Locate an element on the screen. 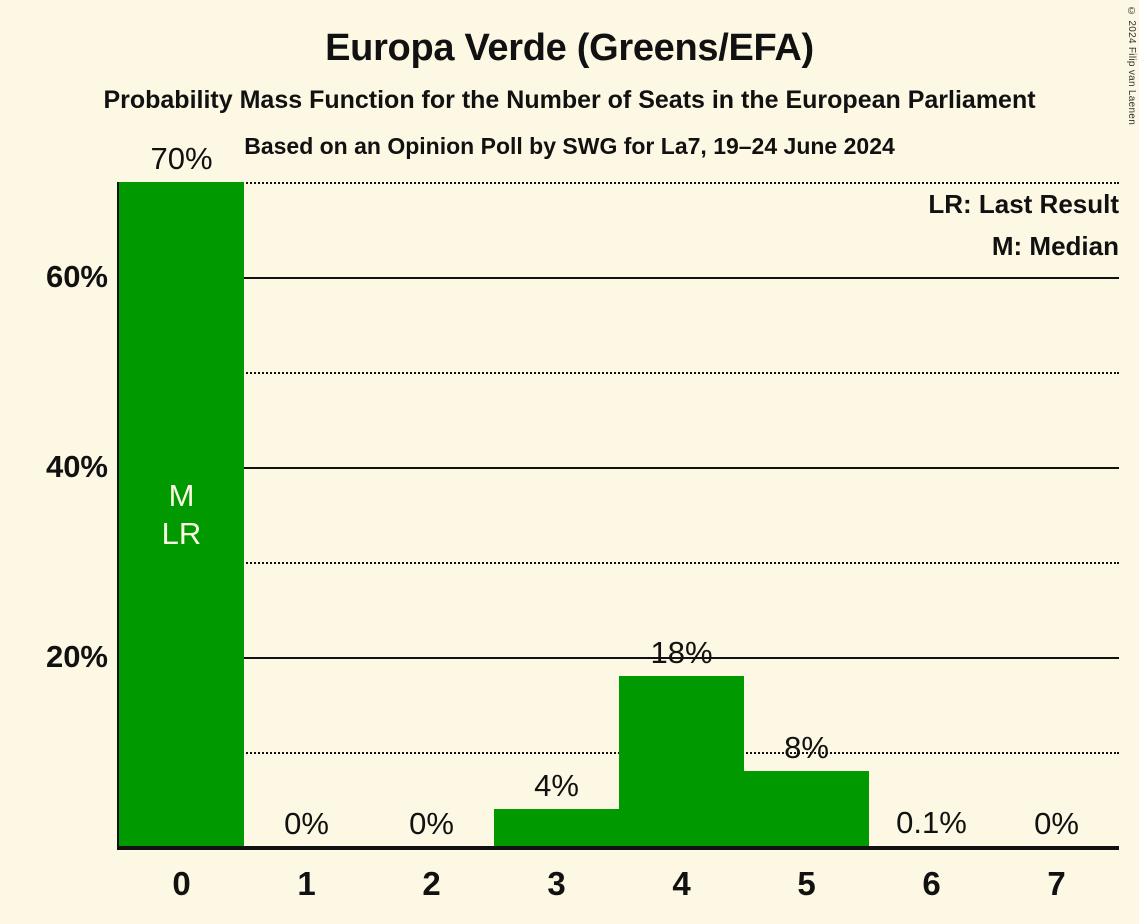 The width and height of the screenshot is (1139, 924). x-axis-tick-label-3: 3 is located at coordinates (556, 883).